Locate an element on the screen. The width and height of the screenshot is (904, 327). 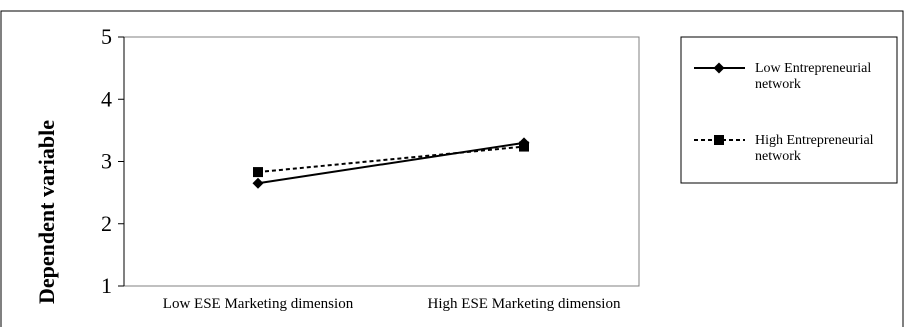
series-line-low-network is located at coordinates (391, 163).